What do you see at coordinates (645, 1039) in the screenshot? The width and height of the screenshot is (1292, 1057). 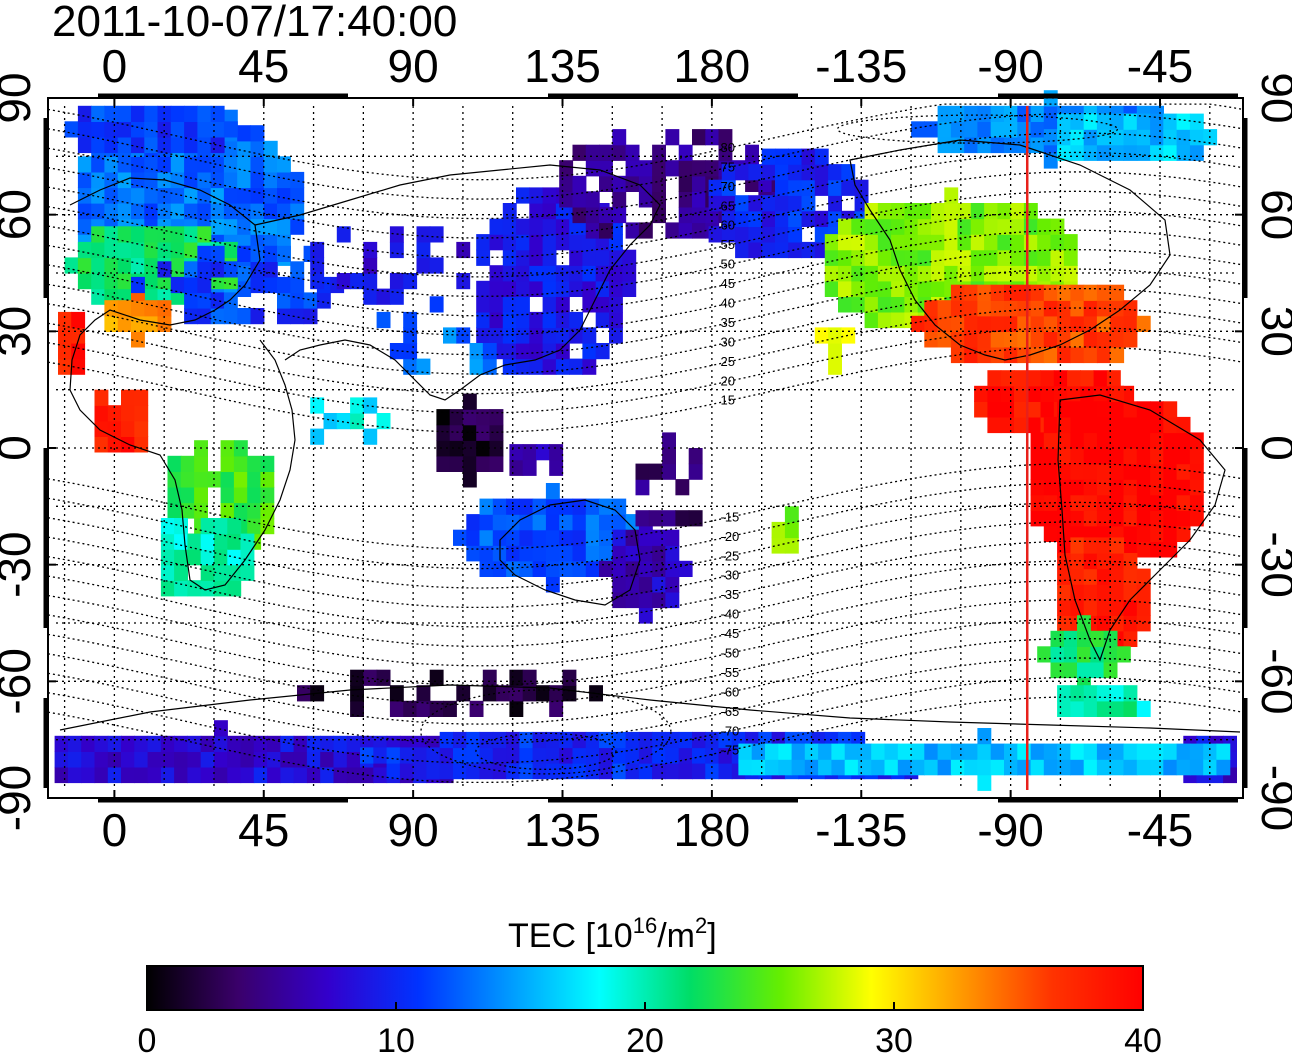 I see `colorbar-tick-label: 20` at bounding box center [645, 1039].